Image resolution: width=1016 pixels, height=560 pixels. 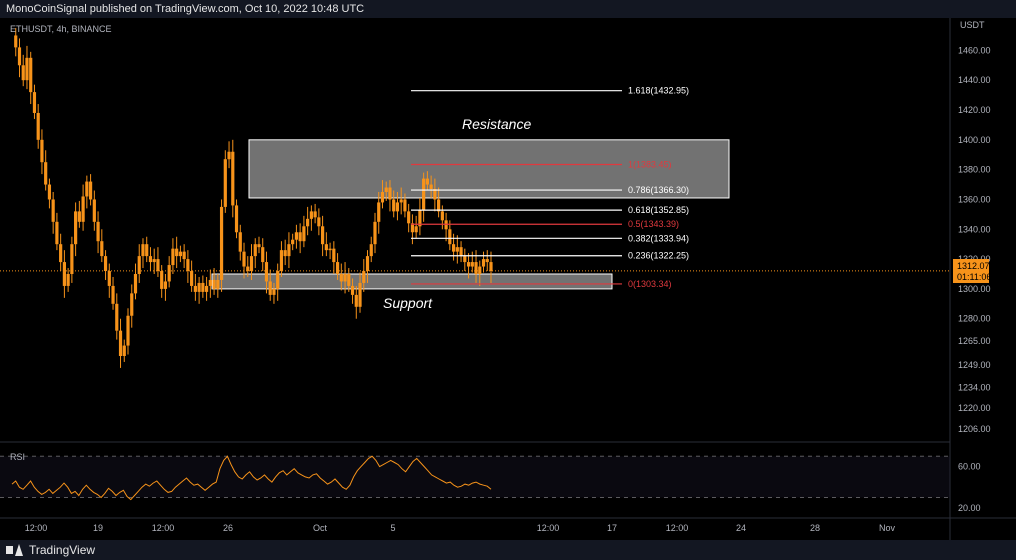 What do you see at coordinates (815, 528) in the screenshot?
I see `time-tick-label: 28` at bounding box center [815, 528].